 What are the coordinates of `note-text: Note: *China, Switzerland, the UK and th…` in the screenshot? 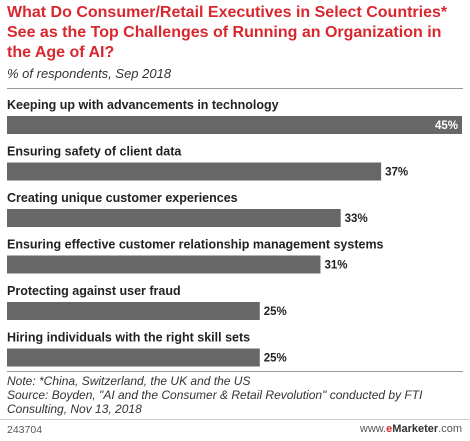 It's located at (129, 381).